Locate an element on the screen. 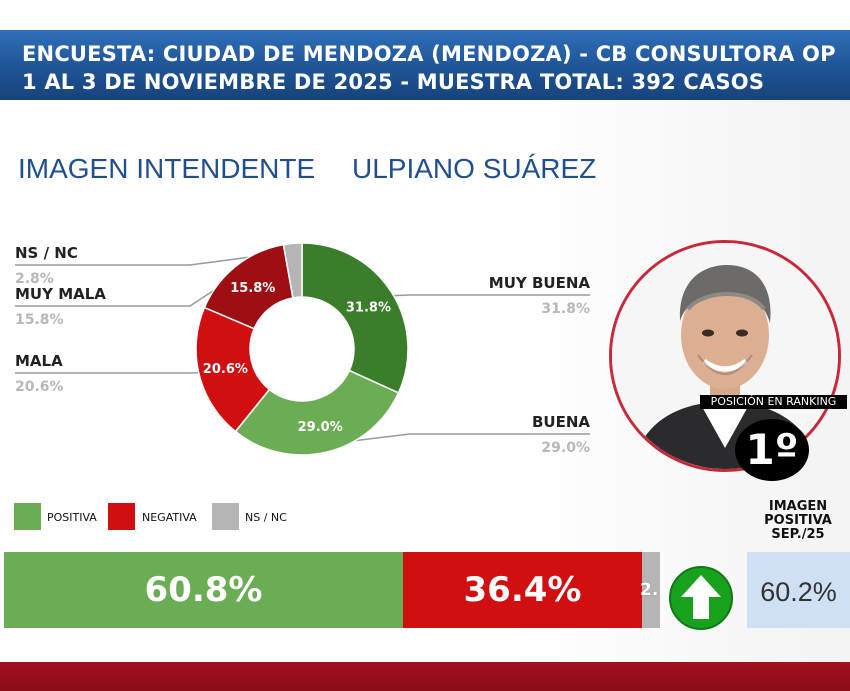  donut-slice-ns-nc is located at coordinates (292, 270).